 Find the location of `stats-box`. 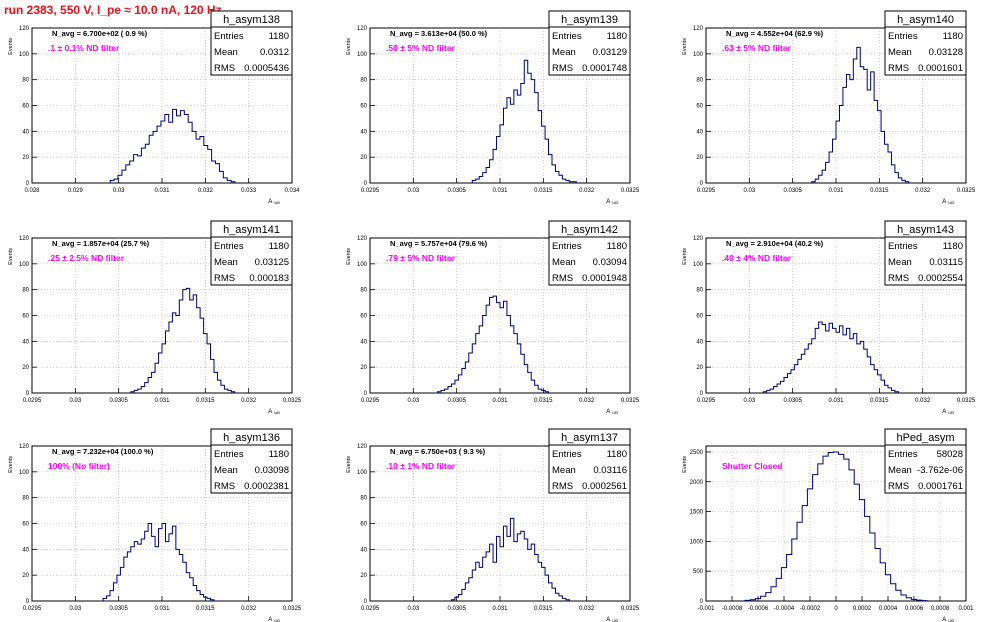

stats-box is located at coordinates (925, 43).